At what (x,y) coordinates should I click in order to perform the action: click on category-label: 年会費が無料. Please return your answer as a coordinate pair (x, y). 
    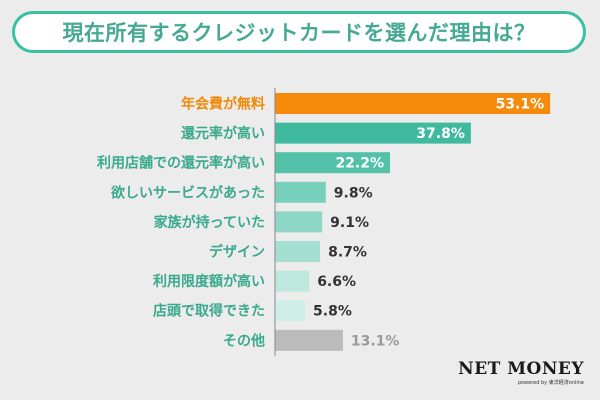
    Looking at the image, I should click on (223, 104).